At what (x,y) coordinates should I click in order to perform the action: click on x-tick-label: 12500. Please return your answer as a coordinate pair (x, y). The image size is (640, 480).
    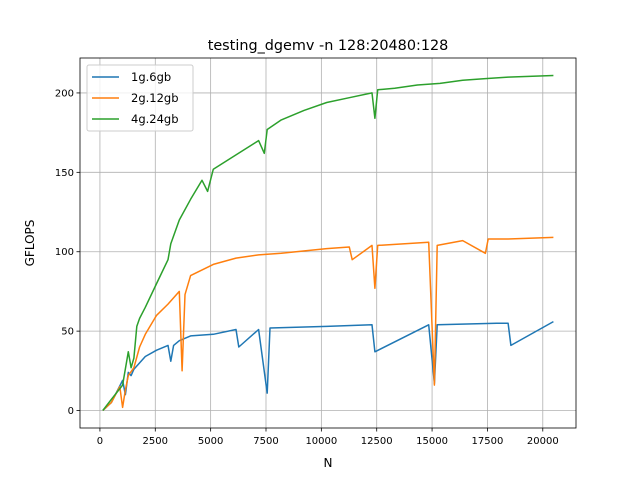
    Looking at the image, I should click on (377, 441).